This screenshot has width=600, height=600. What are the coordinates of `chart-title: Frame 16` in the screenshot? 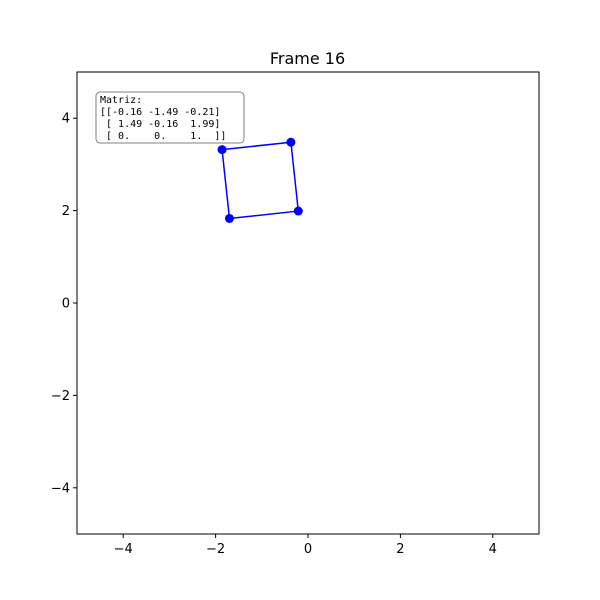 It's located at (307, 58).